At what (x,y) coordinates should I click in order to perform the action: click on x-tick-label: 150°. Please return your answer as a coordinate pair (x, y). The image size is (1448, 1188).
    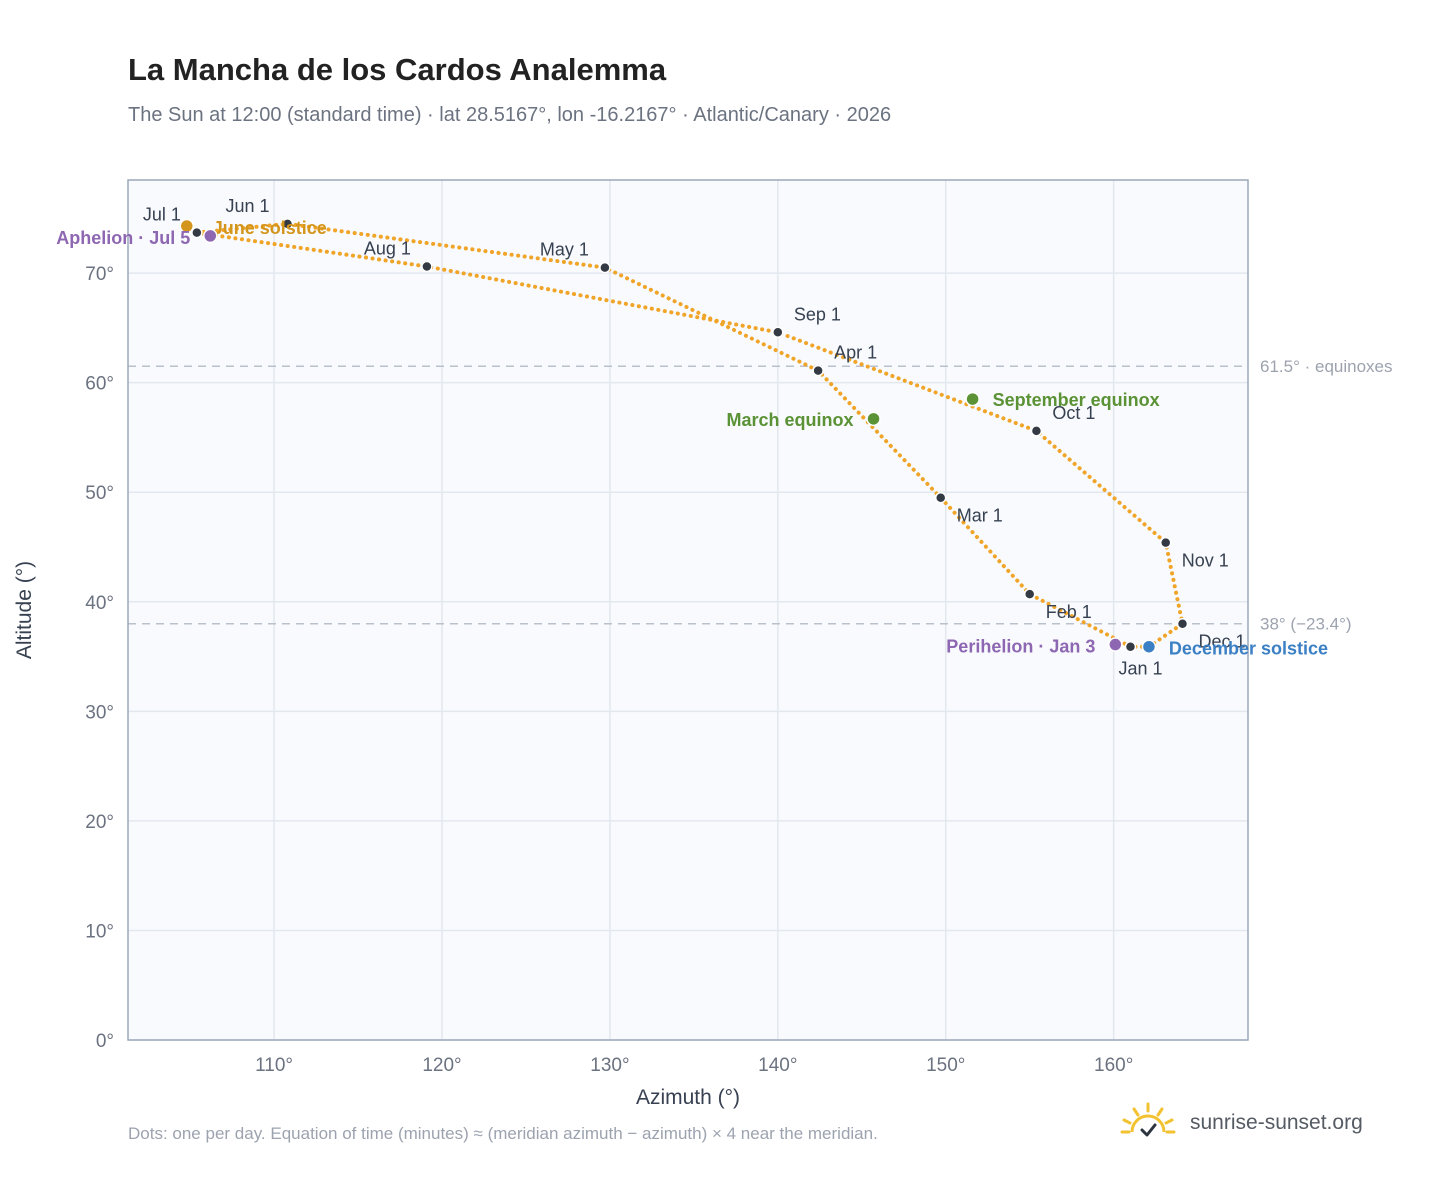
    Looking at the image, I should click on (945, 1065).